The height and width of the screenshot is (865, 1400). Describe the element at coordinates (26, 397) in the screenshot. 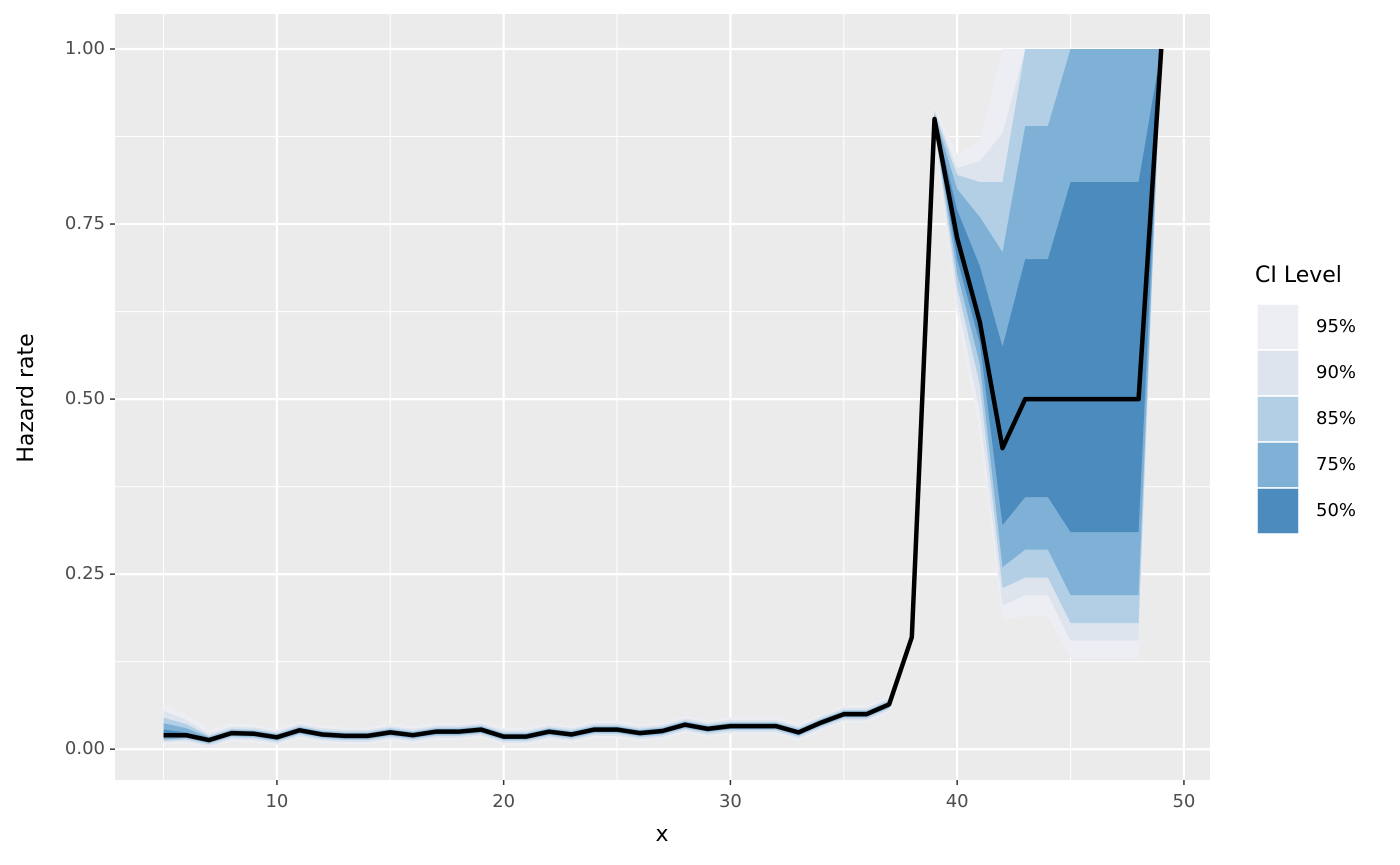

I see `y-axis-title: Hazard rate` at that location.